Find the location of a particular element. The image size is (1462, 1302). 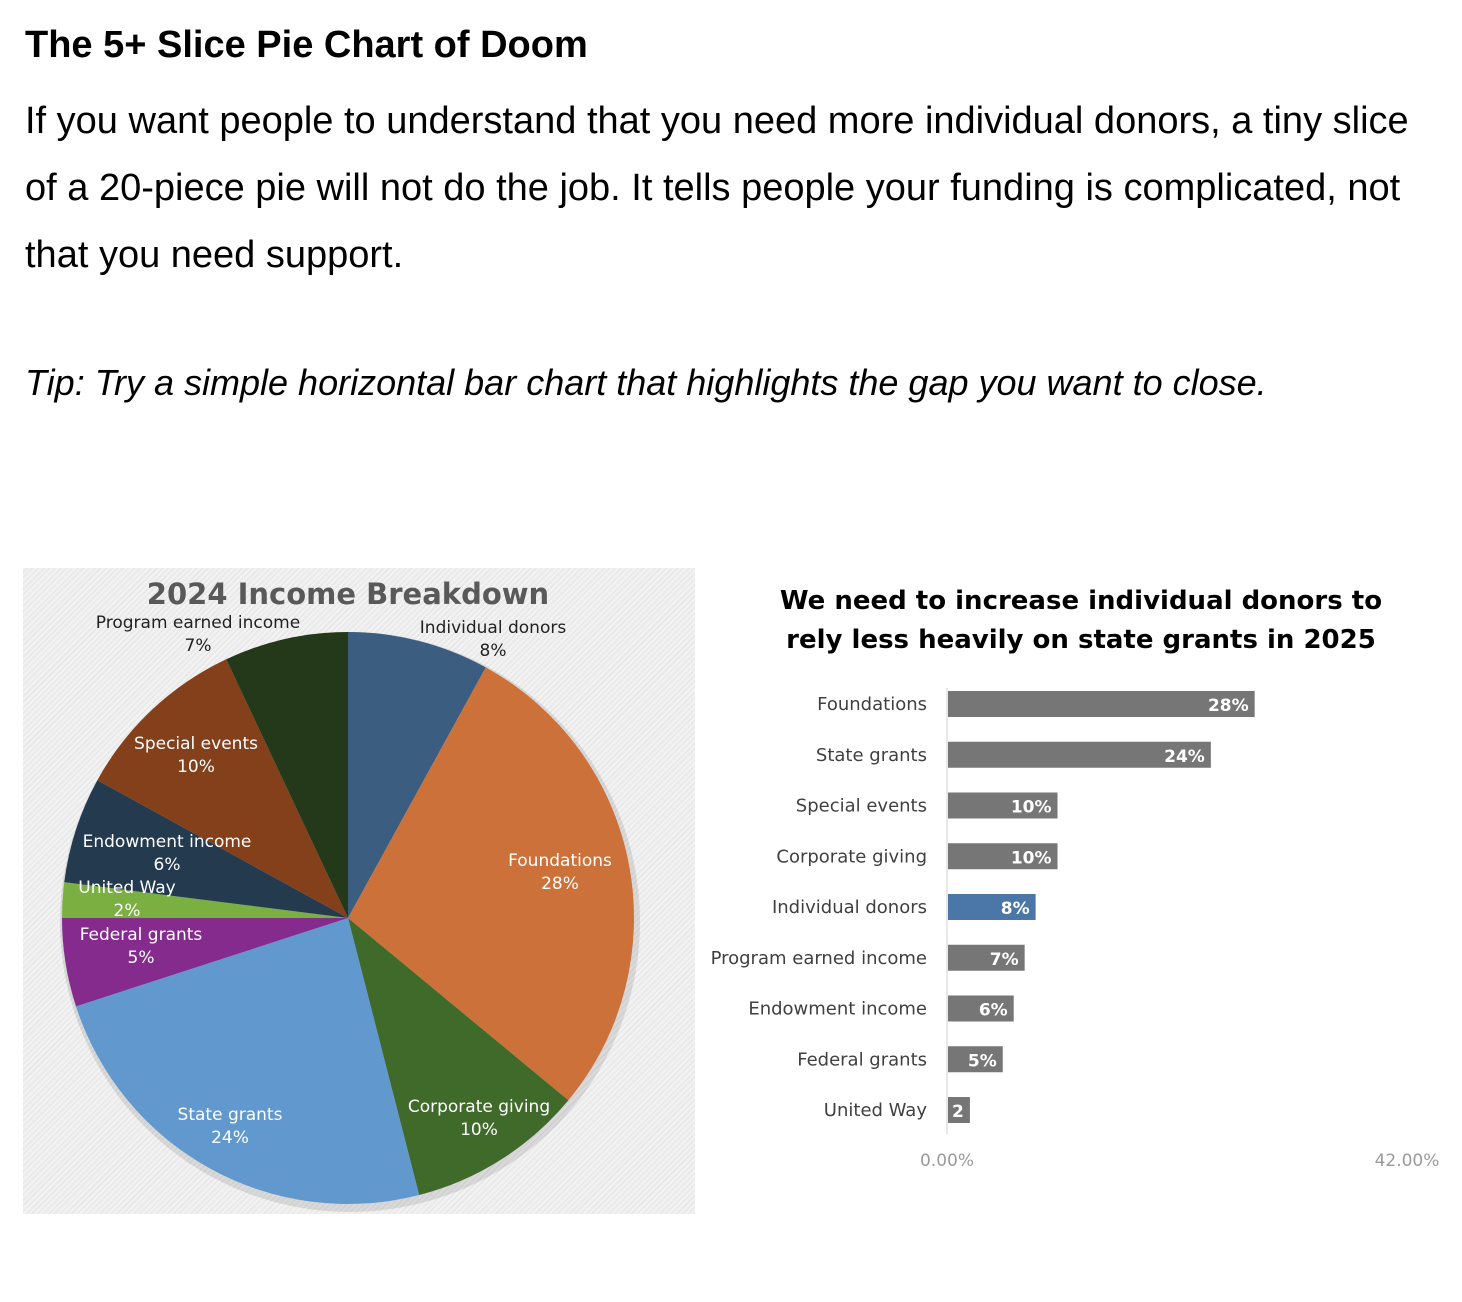

pie-label-special-events: Special events is located at coordinates (196, 744).